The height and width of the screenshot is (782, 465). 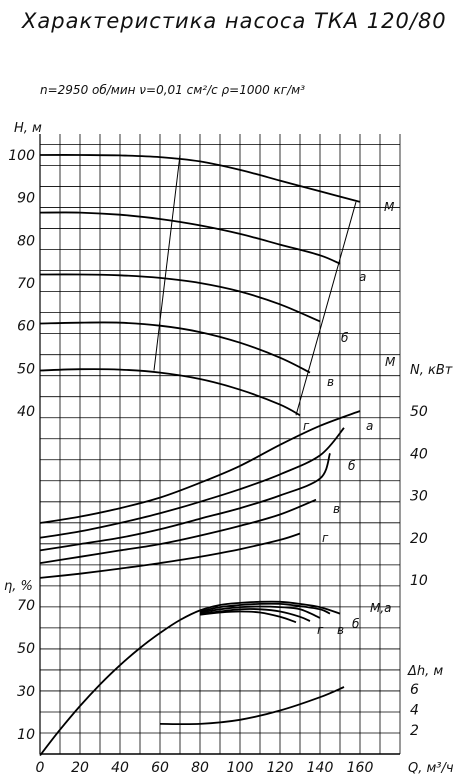 I want to click on x-tick-label: 0, so click(x=40, y=768).